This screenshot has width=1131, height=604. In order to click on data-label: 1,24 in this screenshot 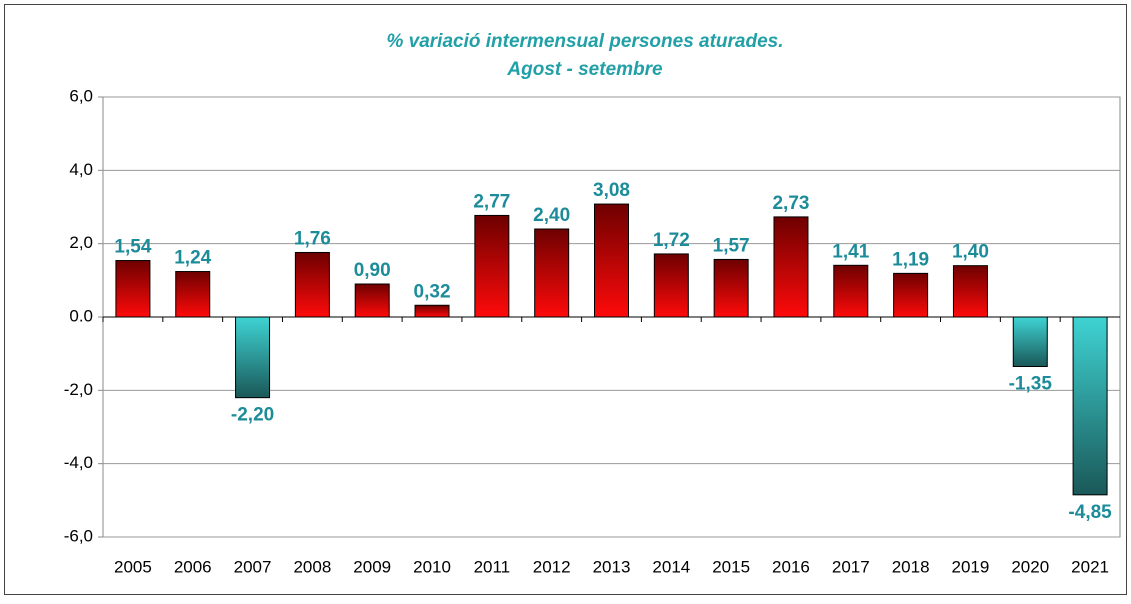, I will do `click(192, 258)`.